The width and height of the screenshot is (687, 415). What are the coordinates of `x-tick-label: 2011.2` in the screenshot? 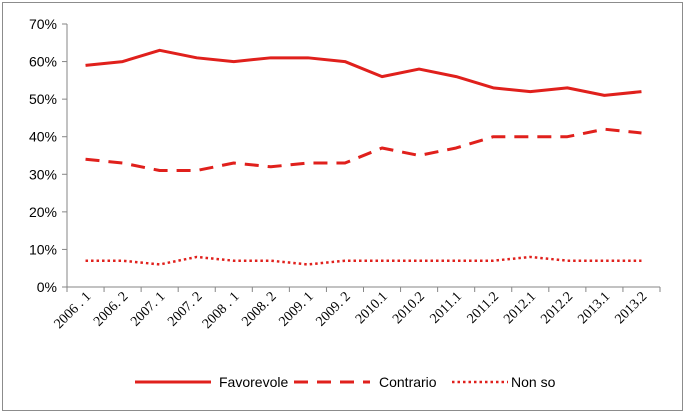 It's located at (483, 307).